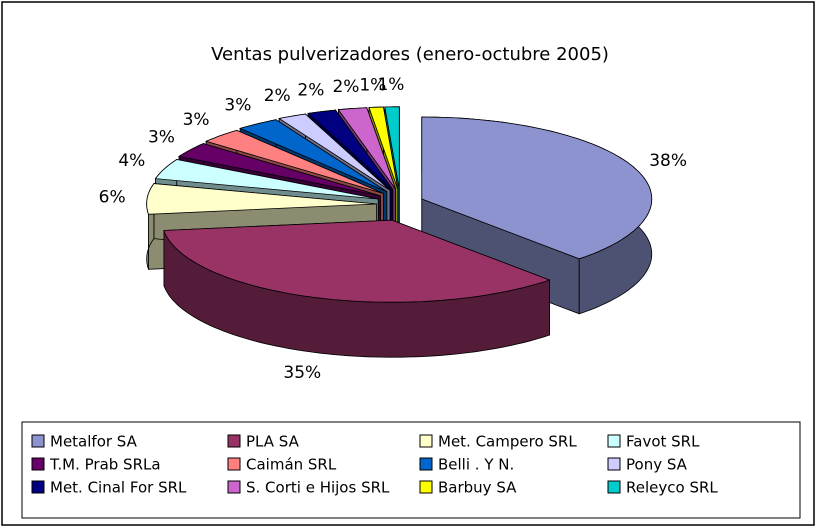 The width and height of the screenshot is (818, 529). Describe the element at coordinates (318, 488) in the screenshot. I see `legend-label: S. Corti e Hijos SRL` at that location.